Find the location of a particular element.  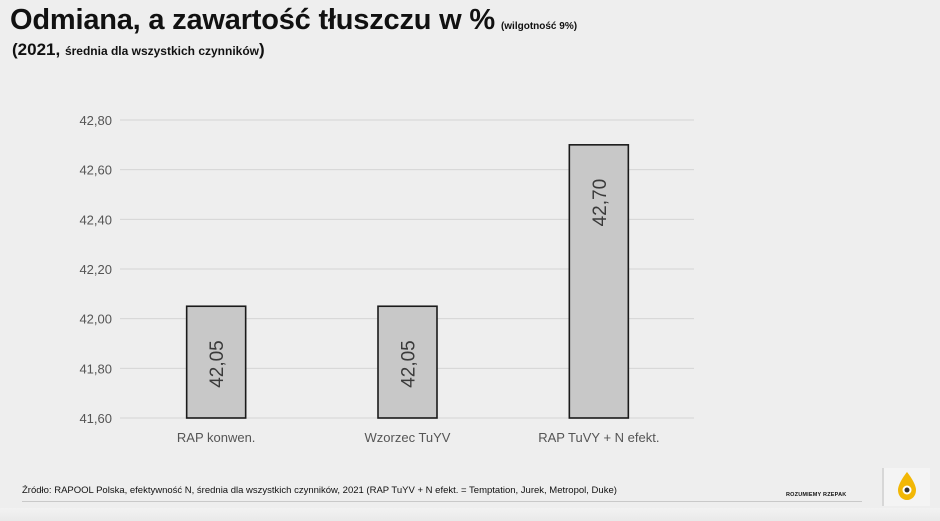

y-tick-label: 42,20 is located at coordinates (95, 269).